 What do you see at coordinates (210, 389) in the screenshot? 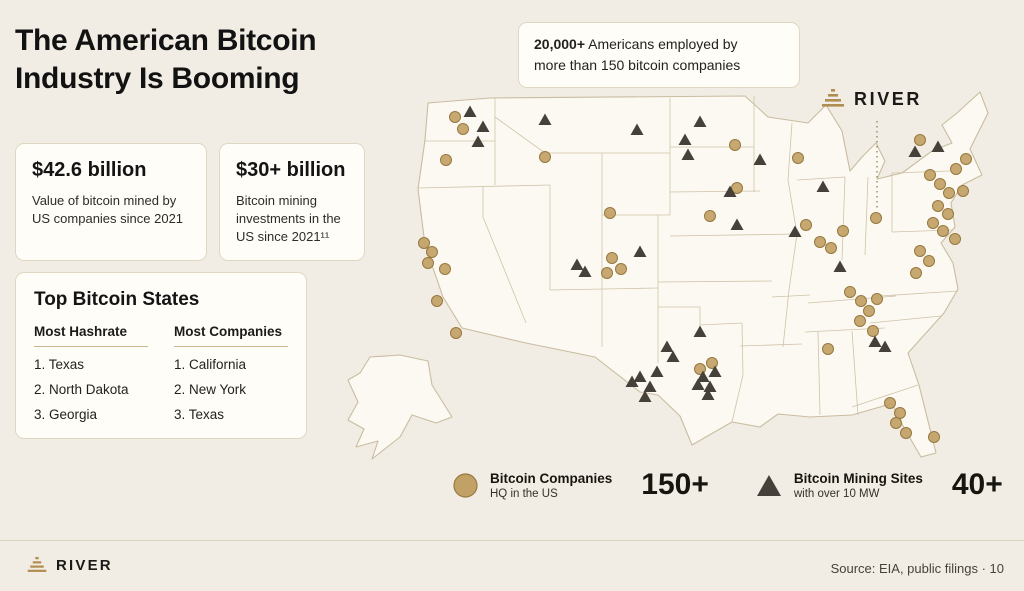
I see `companies-rank-2: 2. New York` at bounding box center [210, 389].